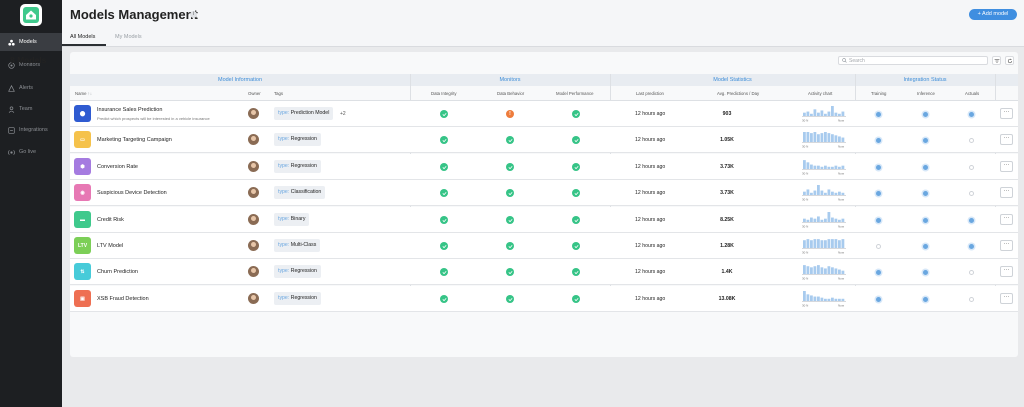  What do you see at coordinates (303, 166) in the screenshot?
I see `tag-value: Regression` at bounding box center [303, 166].